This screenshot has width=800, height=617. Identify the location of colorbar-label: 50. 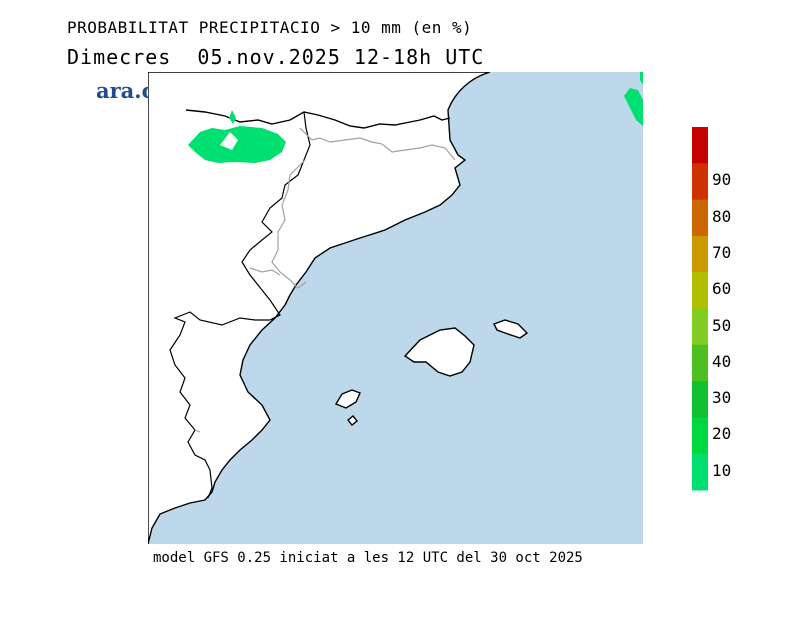
(722, 325).